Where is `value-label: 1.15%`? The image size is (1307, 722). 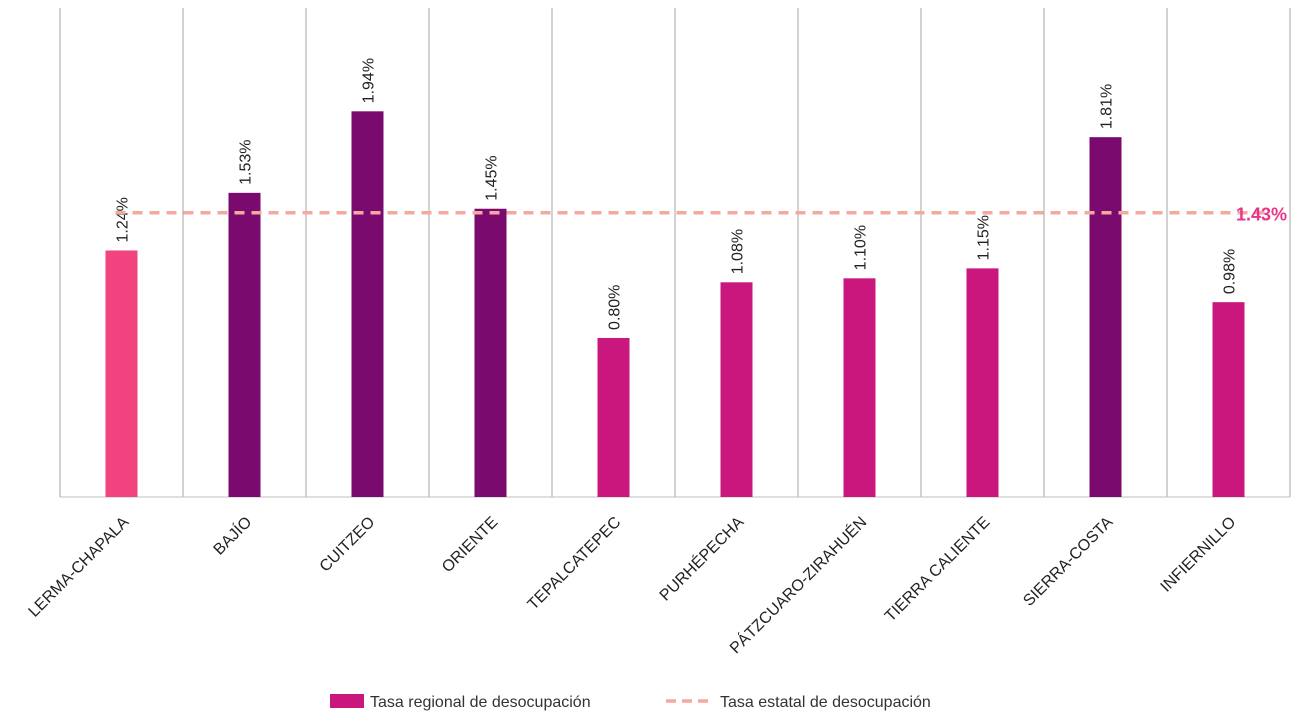 value-label: 1.15% is located at coordinates (984, 237).